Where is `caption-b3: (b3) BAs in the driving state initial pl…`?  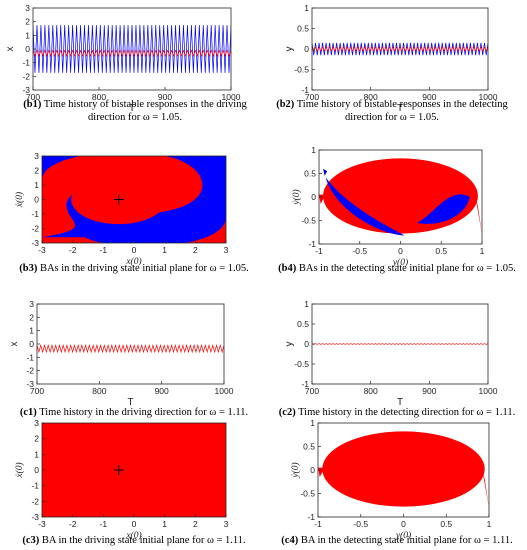
caption-b3: (b3) BAs in the driving state initial pl… is located at coordinates (134, 268).